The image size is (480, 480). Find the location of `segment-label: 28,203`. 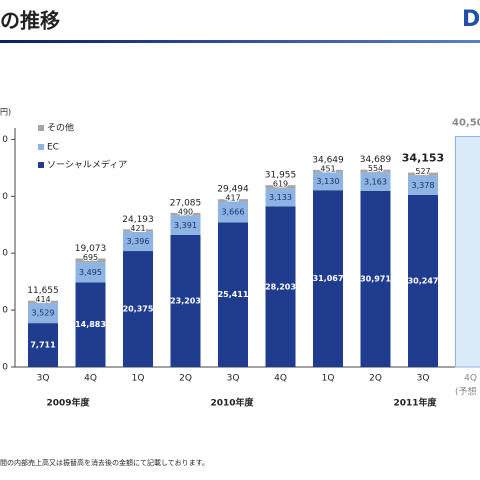

segment-label: 28,203 is located at coordinates (280, 286).